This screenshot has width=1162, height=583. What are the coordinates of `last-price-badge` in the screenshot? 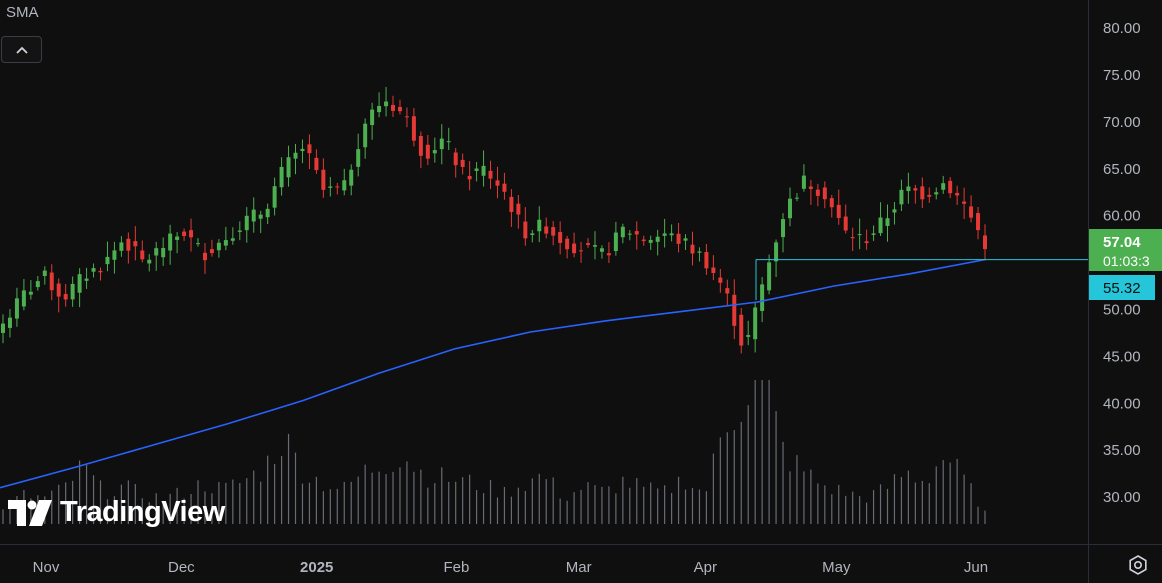 It's located at (1125, 250).